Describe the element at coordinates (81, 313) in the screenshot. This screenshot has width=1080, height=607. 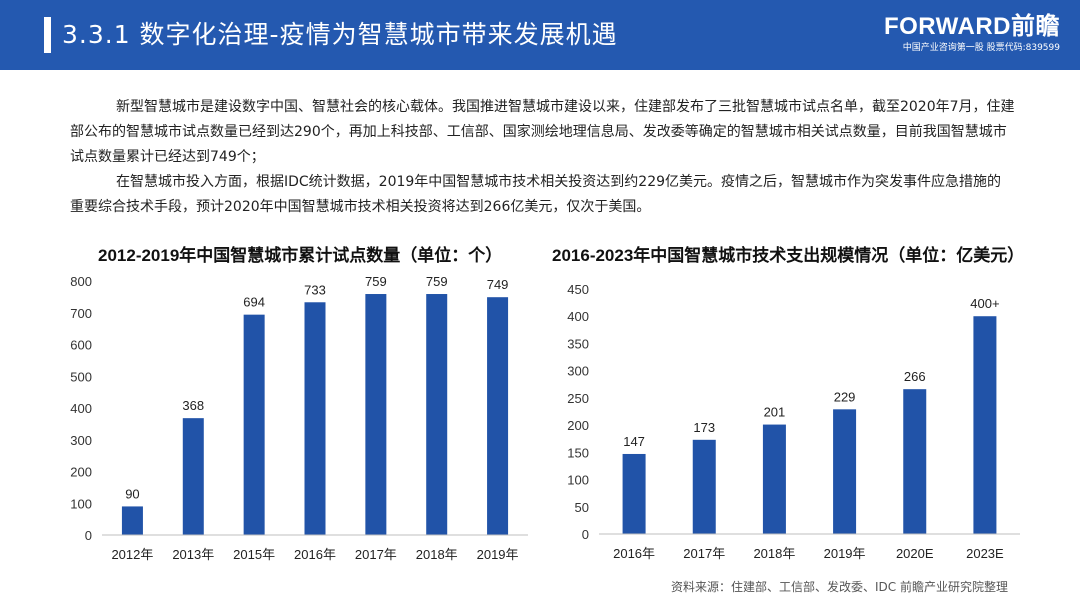
I see `chart-1-y-tick-label: 700` at that location.